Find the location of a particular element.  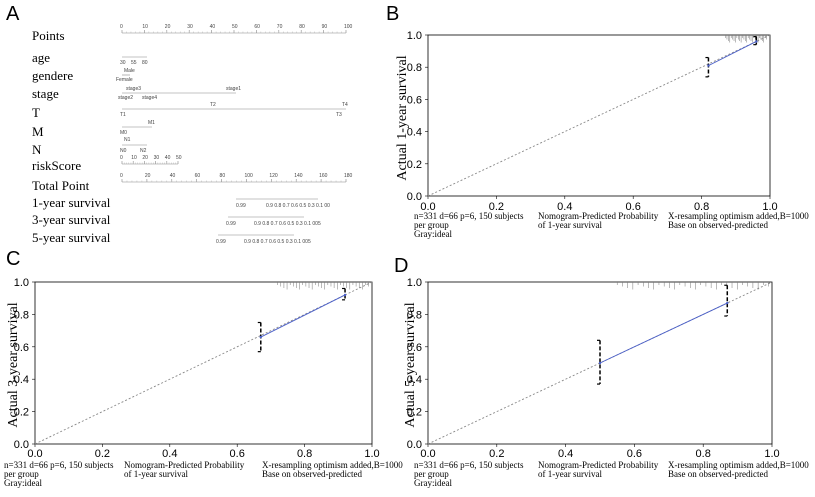

ideal-line is located at coordinates (599, 115).